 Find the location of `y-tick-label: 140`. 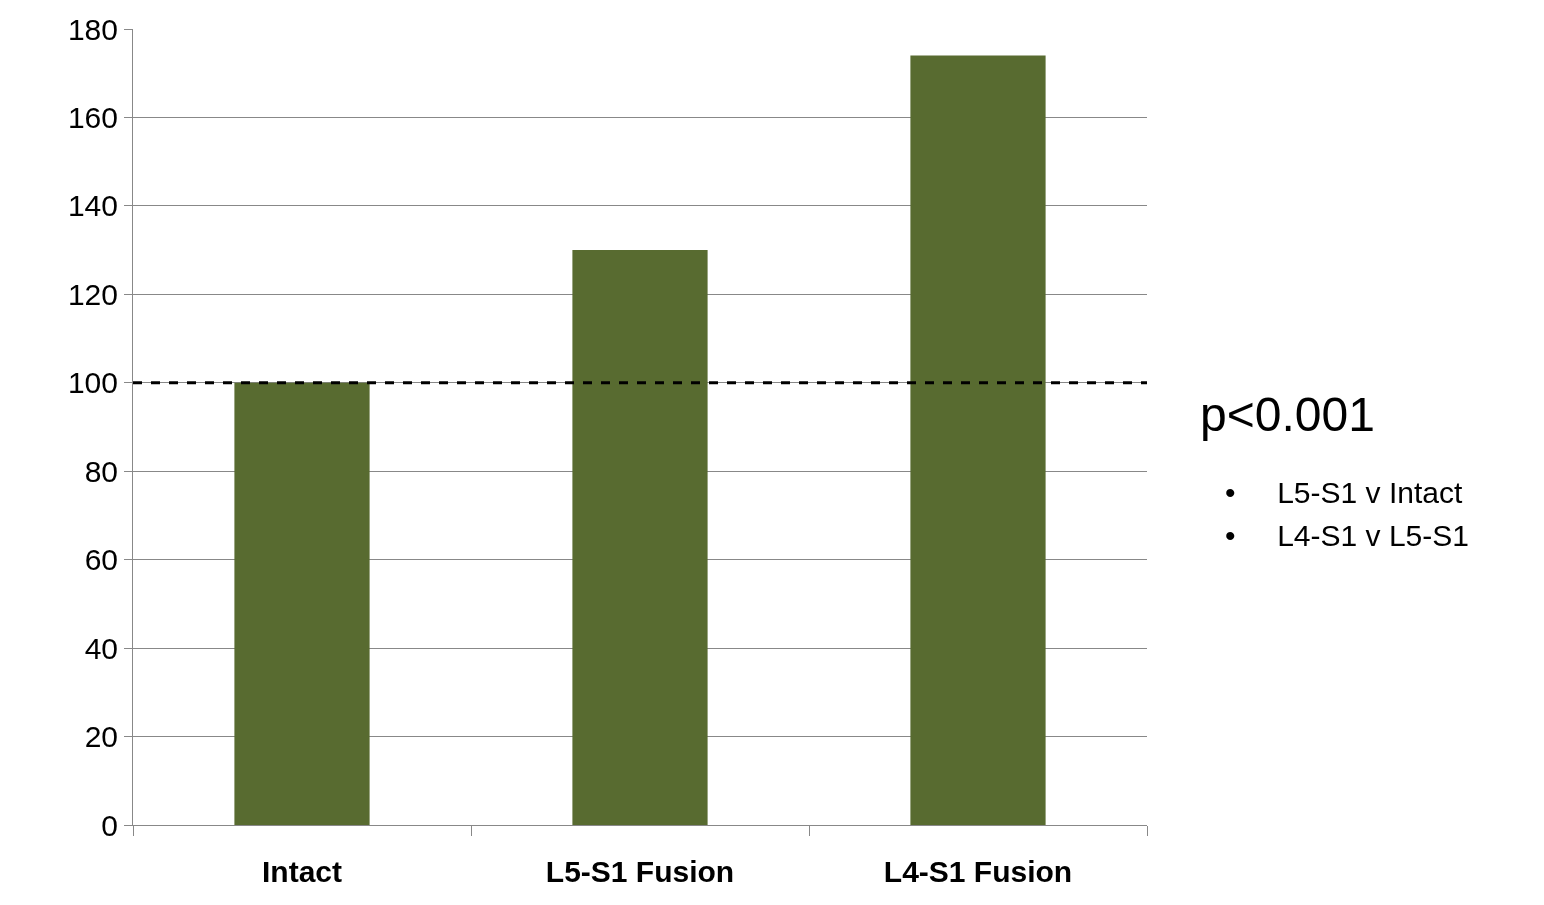

y-tick-label: 140 is located at coordinates (92, 206).